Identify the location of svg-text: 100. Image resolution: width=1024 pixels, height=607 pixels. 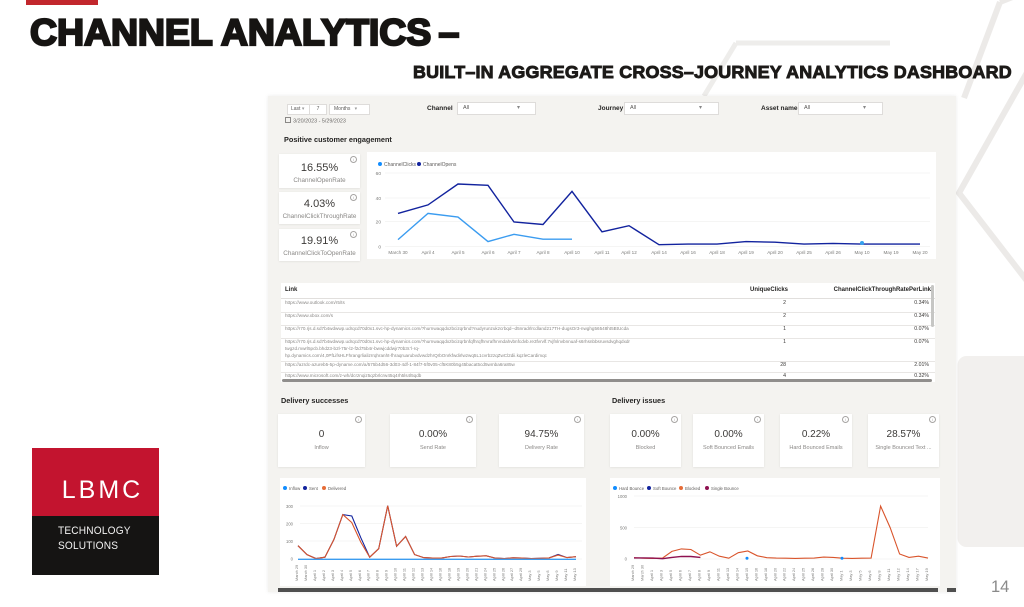
(290, 541).